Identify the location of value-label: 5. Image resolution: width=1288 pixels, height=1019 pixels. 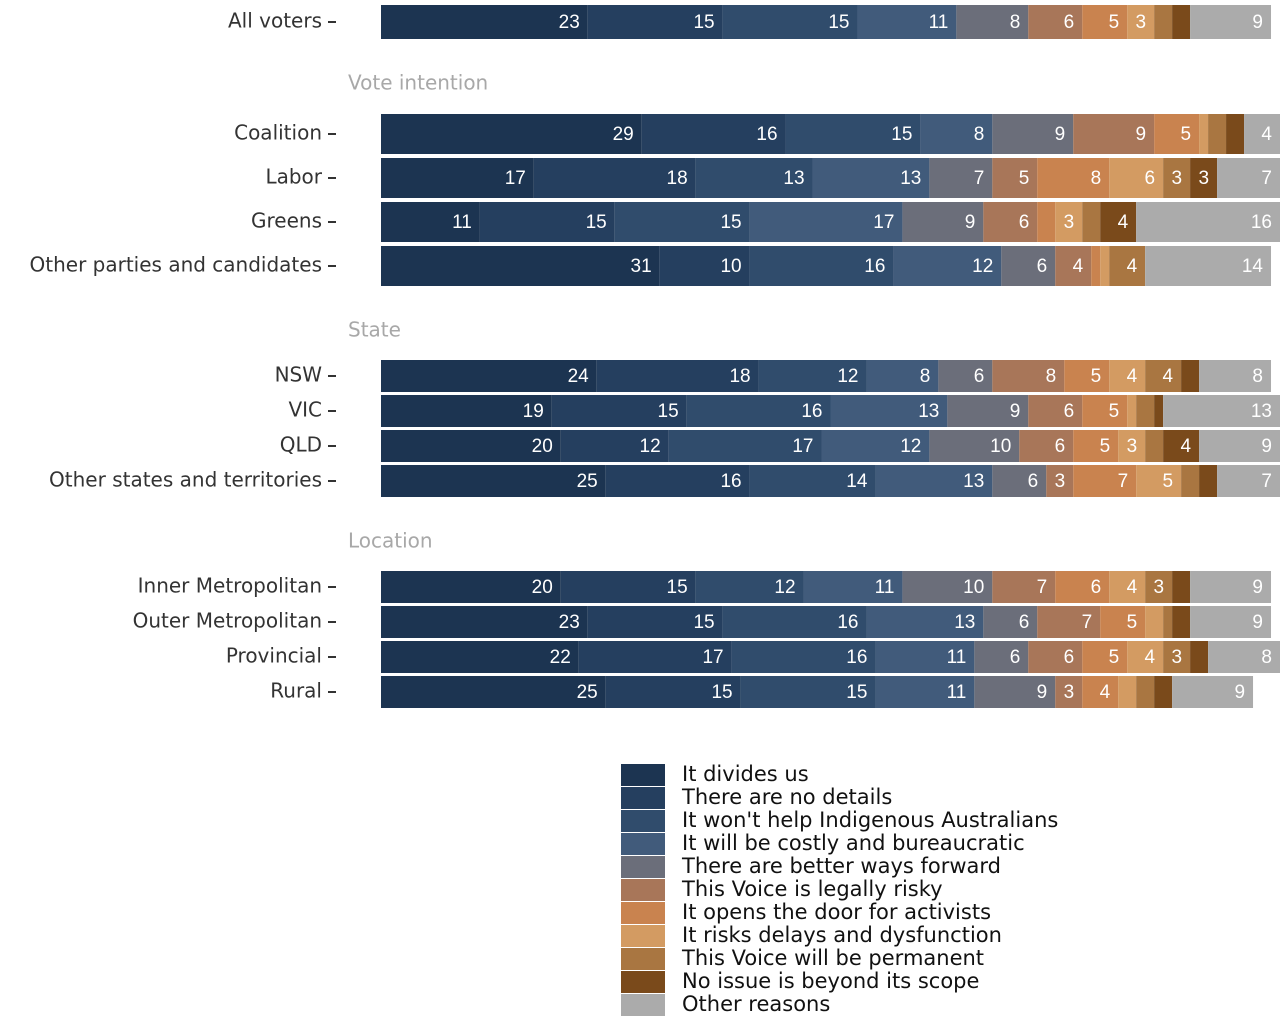
(1114, 657).